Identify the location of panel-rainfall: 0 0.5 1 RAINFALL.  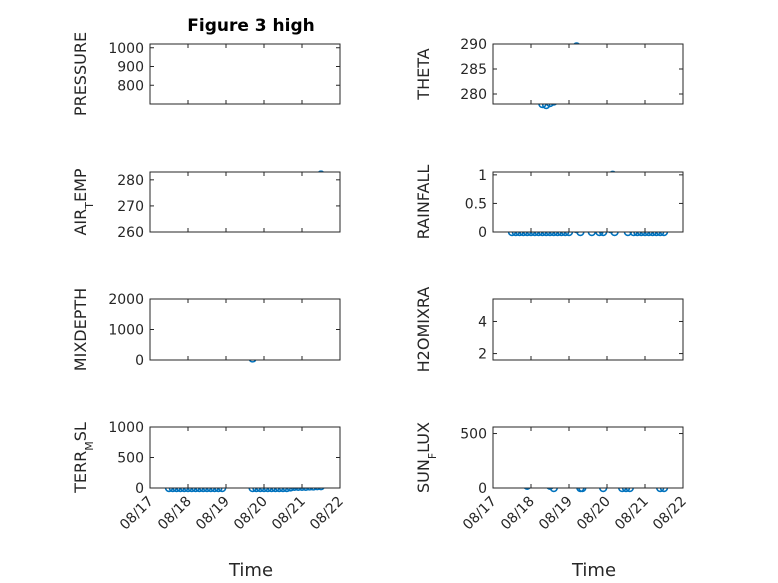
(549, 203).